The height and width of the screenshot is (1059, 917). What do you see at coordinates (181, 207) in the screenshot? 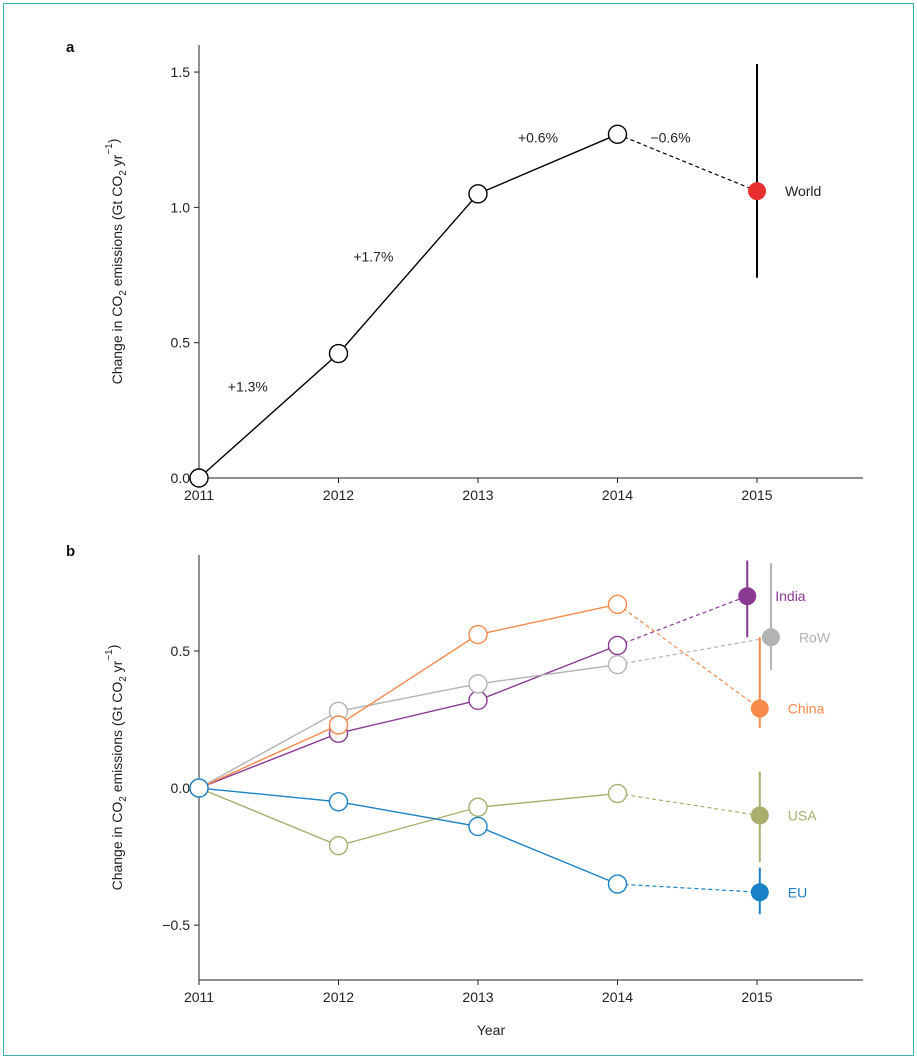
I see `y-tick-label: 1.0` at bounding box center [181, 207].